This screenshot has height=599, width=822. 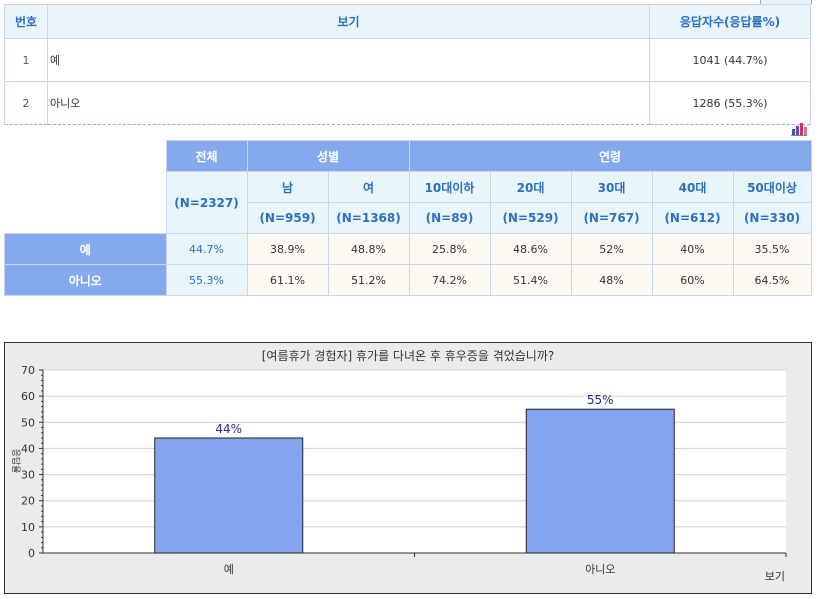 What do you see at coordinates (229, 569) in the screenshot?
I see `x-category-label: 예` at bounding box center [229, 569].